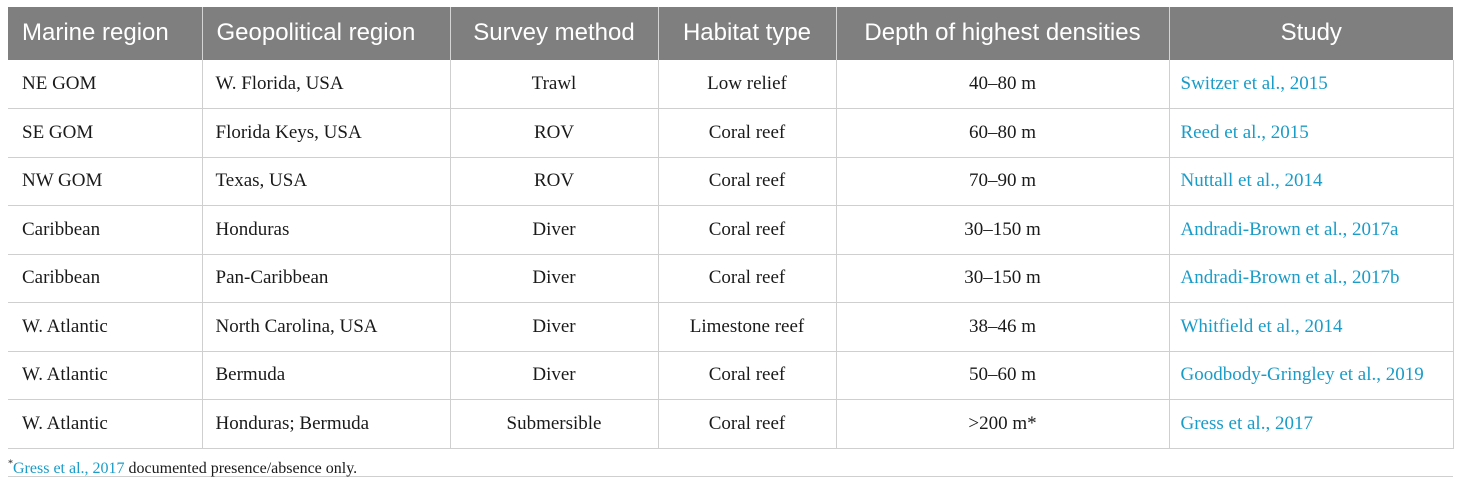 The height and width of the screenshot is (483, 1460). Describe the element at coordinates (1002, 84) in the screenshot. I see `cell-depth: 40–80 m` at that location.